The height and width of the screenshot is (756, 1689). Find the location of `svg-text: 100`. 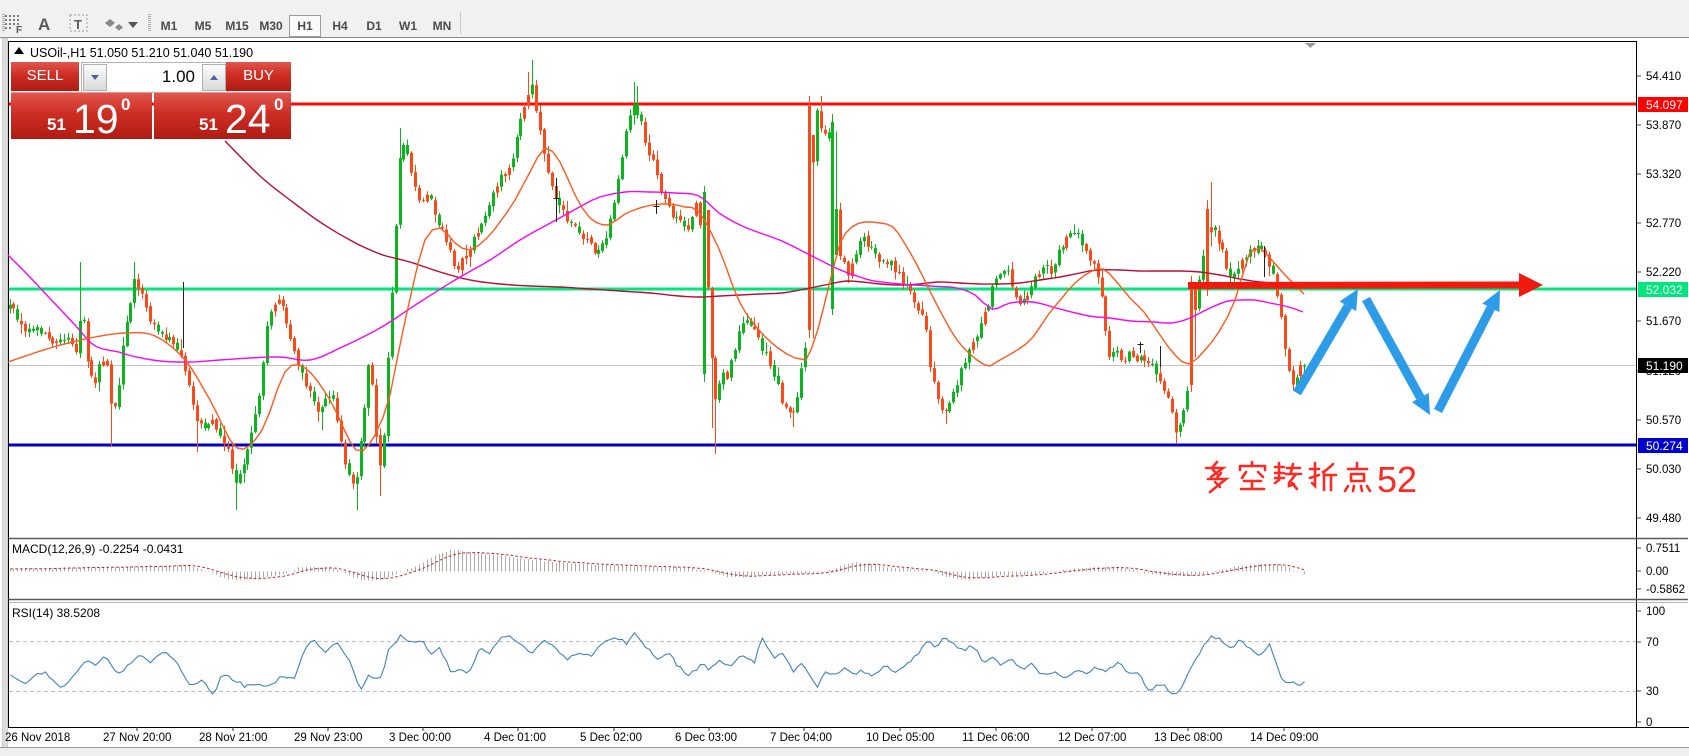

svg-text: 100 is located at coordinates (1655, 612).